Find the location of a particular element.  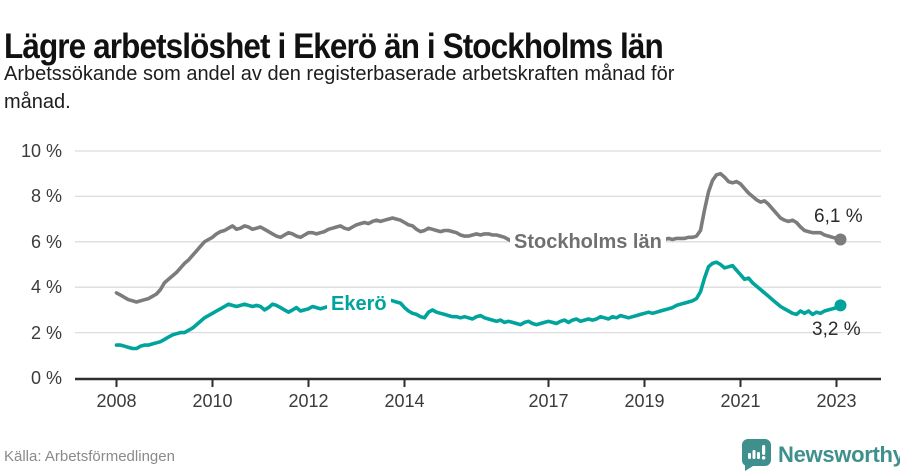

source-attribution: Källa: Arbetsförmedlingen is located at coordinates (89, 456).